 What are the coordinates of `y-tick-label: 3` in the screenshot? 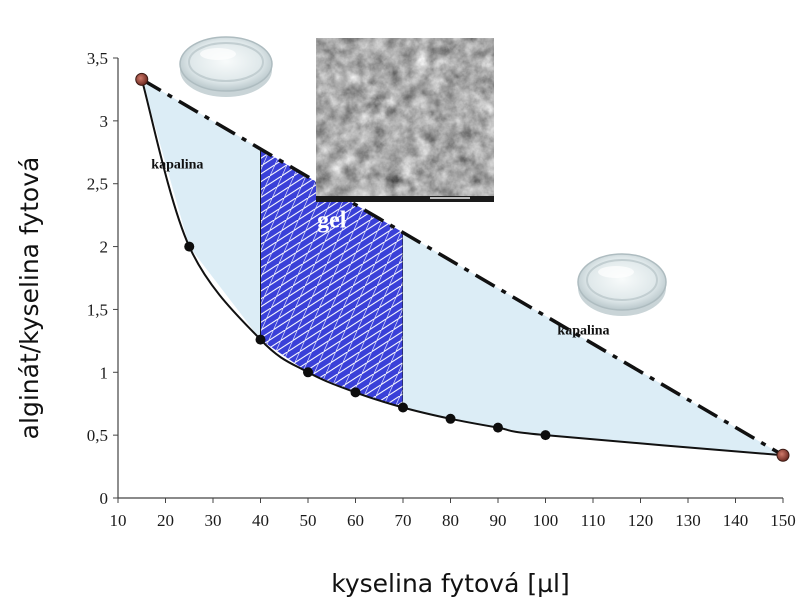 It's located at (104, 121).